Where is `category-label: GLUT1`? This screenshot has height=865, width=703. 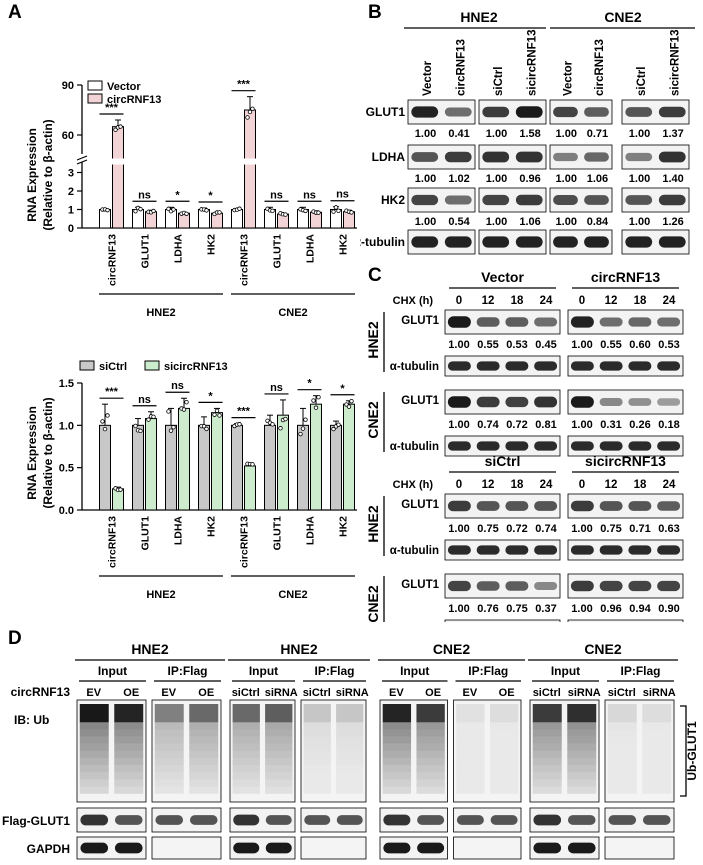
category-label: GLUT1 is located at coordinates (278, 251).